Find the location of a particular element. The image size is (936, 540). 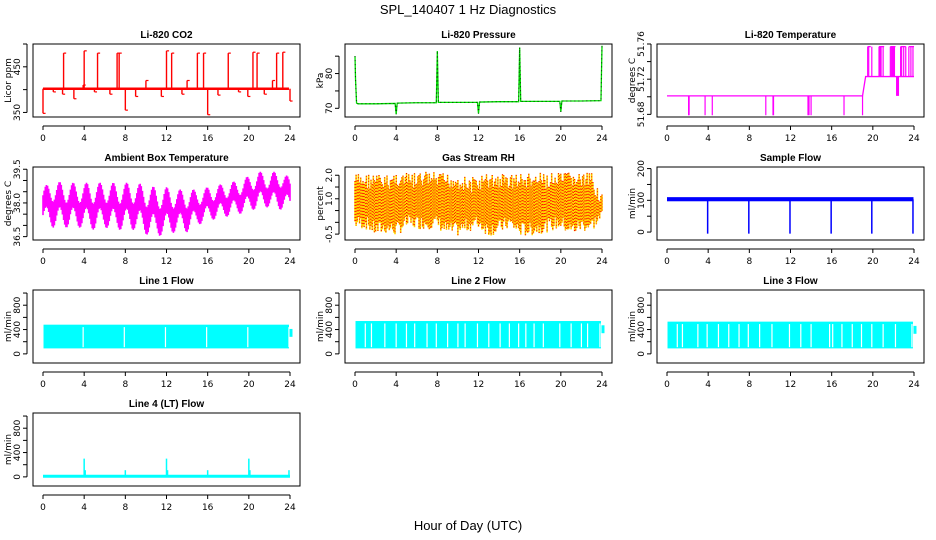

figure-xlabel: Hour of Day (UTC) is located at coordinates (468, 525).